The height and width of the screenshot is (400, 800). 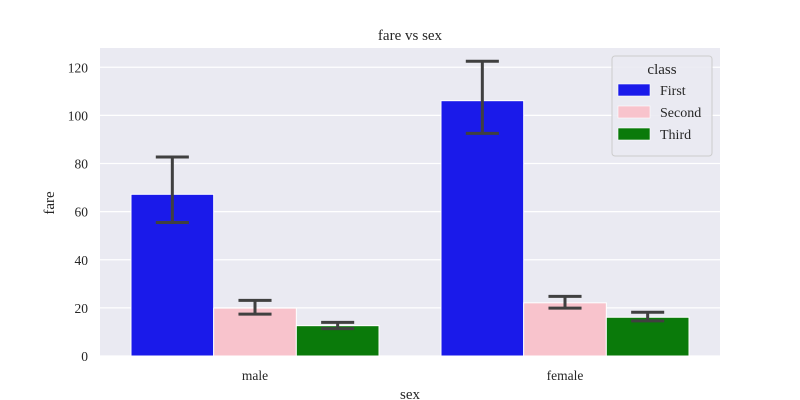 What do you see at coordinates (84, 356) in the screenshot?
I see `y-tick-label: 0` at bounding box center [84, 356].